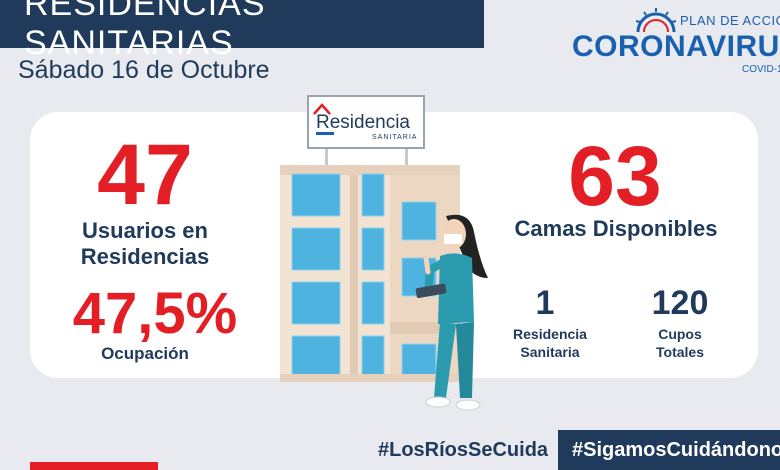 The image size is (780, 470). I want to click on logo-plan-text: PLAN DE ACCIÓN, so click(730, 20).